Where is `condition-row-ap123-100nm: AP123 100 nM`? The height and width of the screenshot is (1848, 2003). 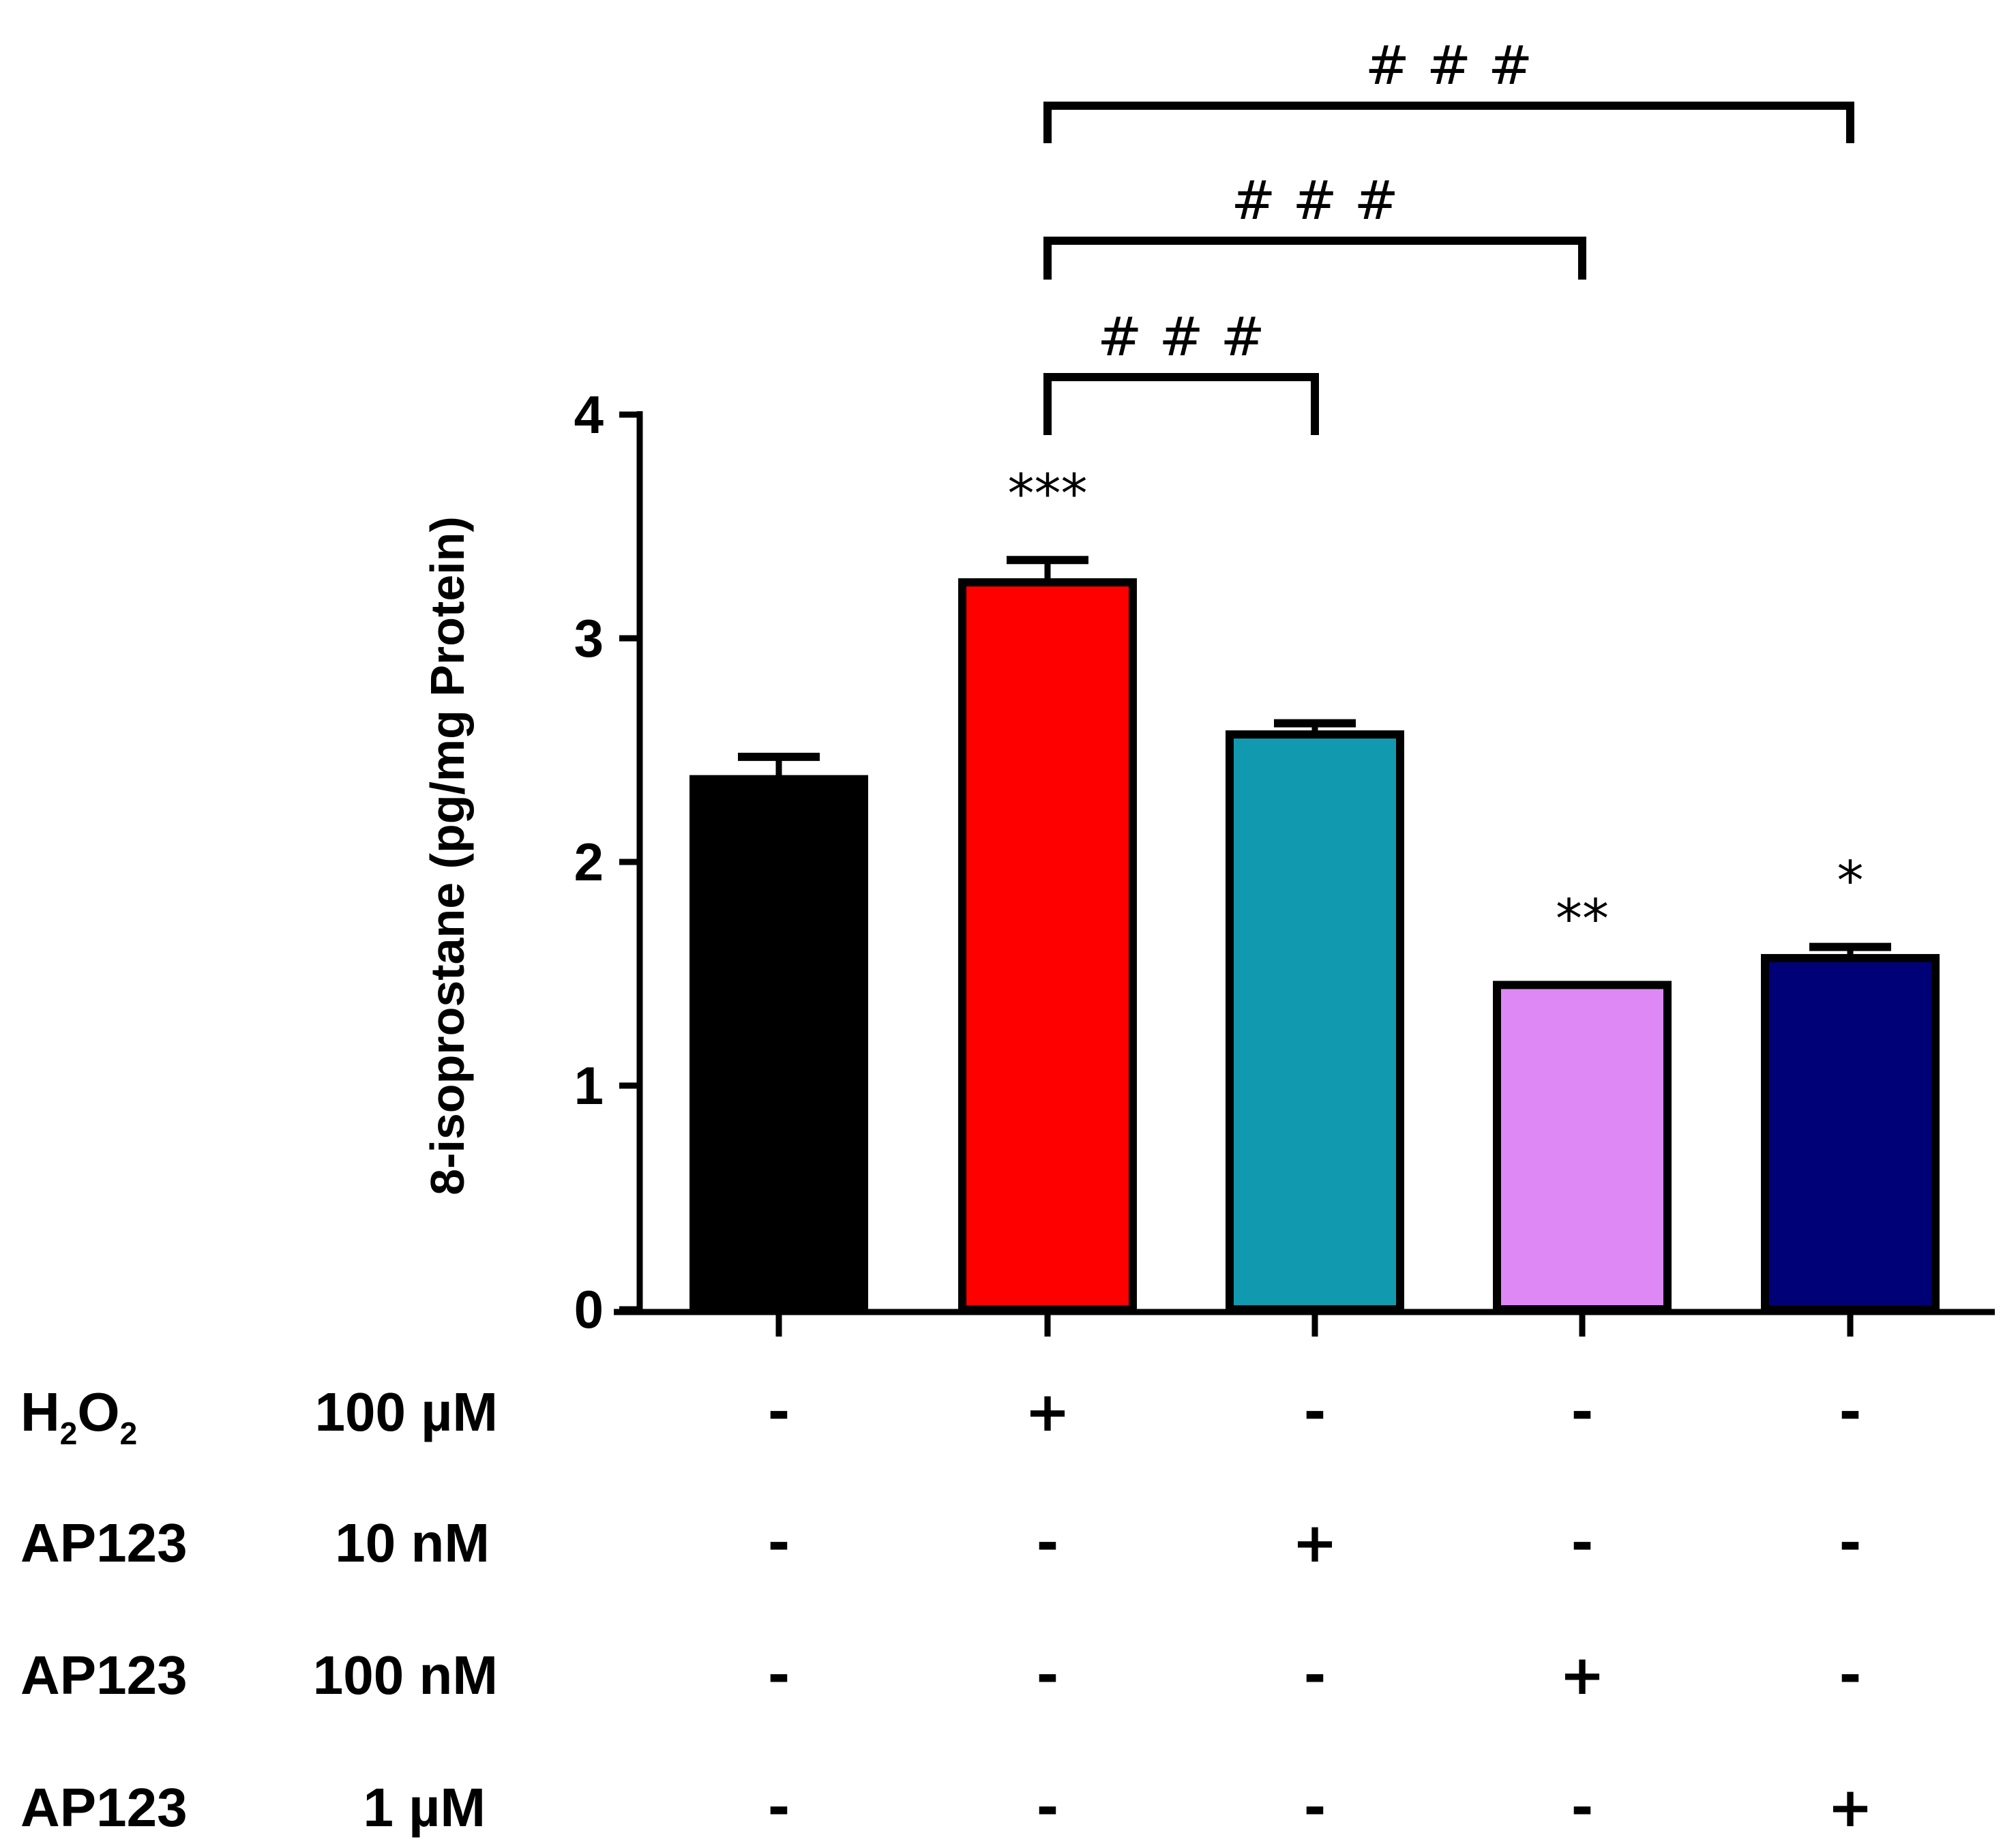 condition-row-ap123-100nm: AP123 100 nM is located at coordinates (259, 1675).